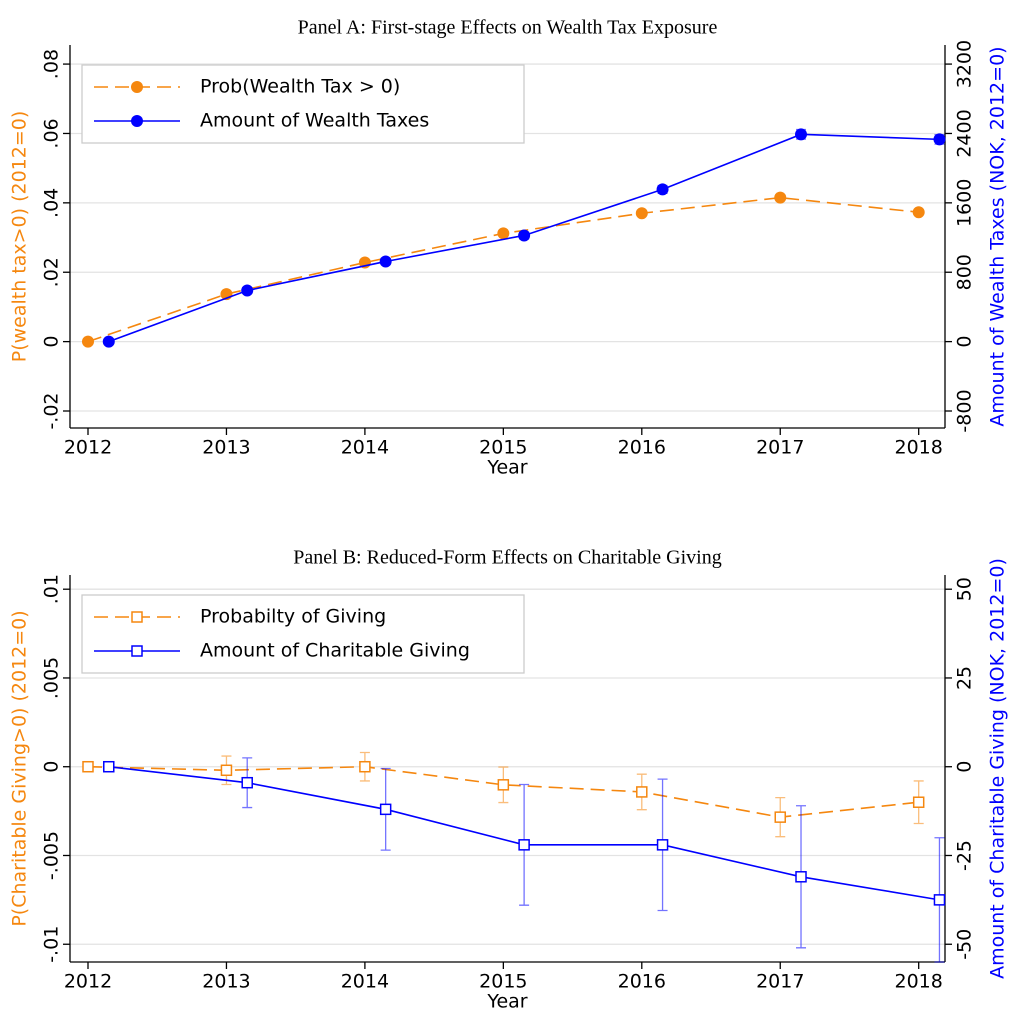  I want to click on y2-tick-label: 2400, so click(965, 133).